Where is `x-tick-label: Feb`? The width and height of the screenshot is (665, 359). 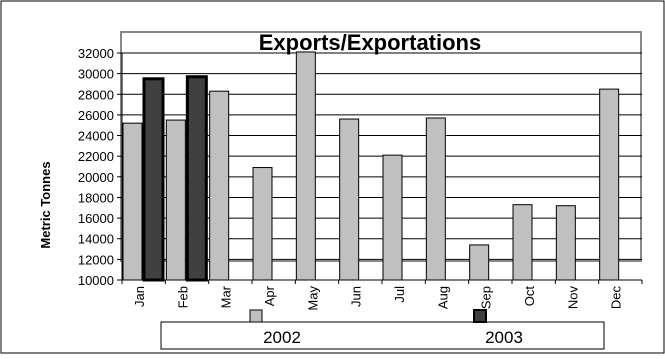
x-tick-label: Feb is located at coordinates (182, 297).